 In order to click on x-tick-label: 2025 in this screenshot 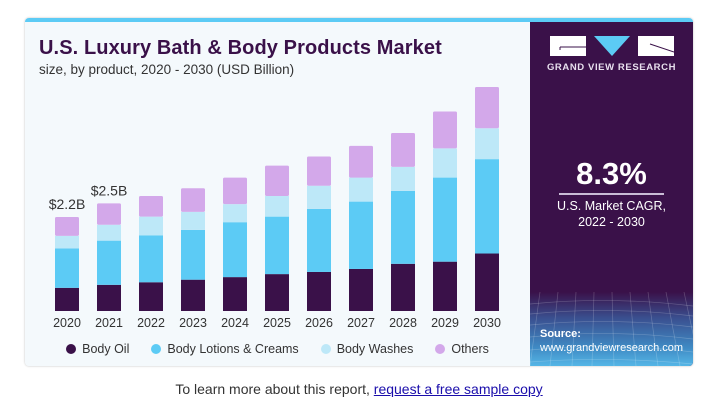, I will do `click(277, 323)`.